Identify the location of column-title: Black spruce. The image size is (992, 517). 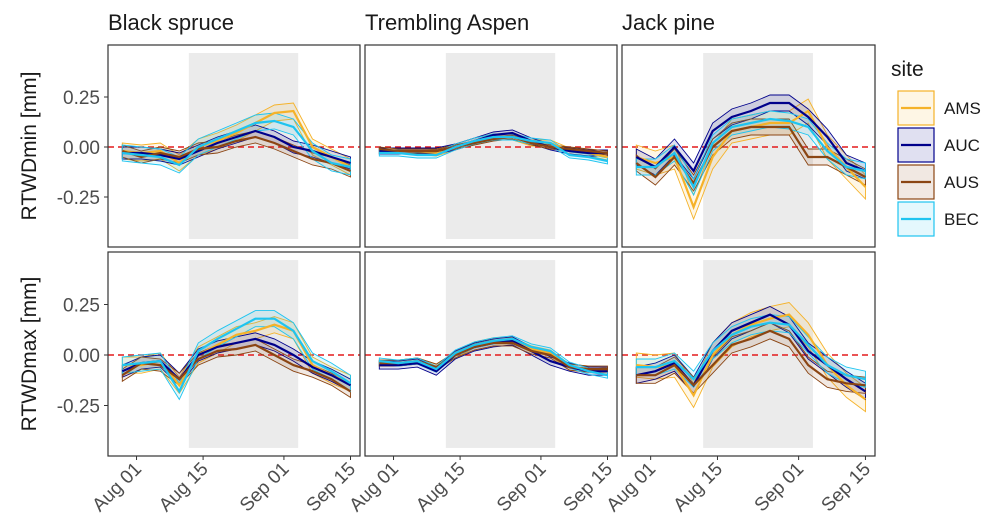
(171, 22).